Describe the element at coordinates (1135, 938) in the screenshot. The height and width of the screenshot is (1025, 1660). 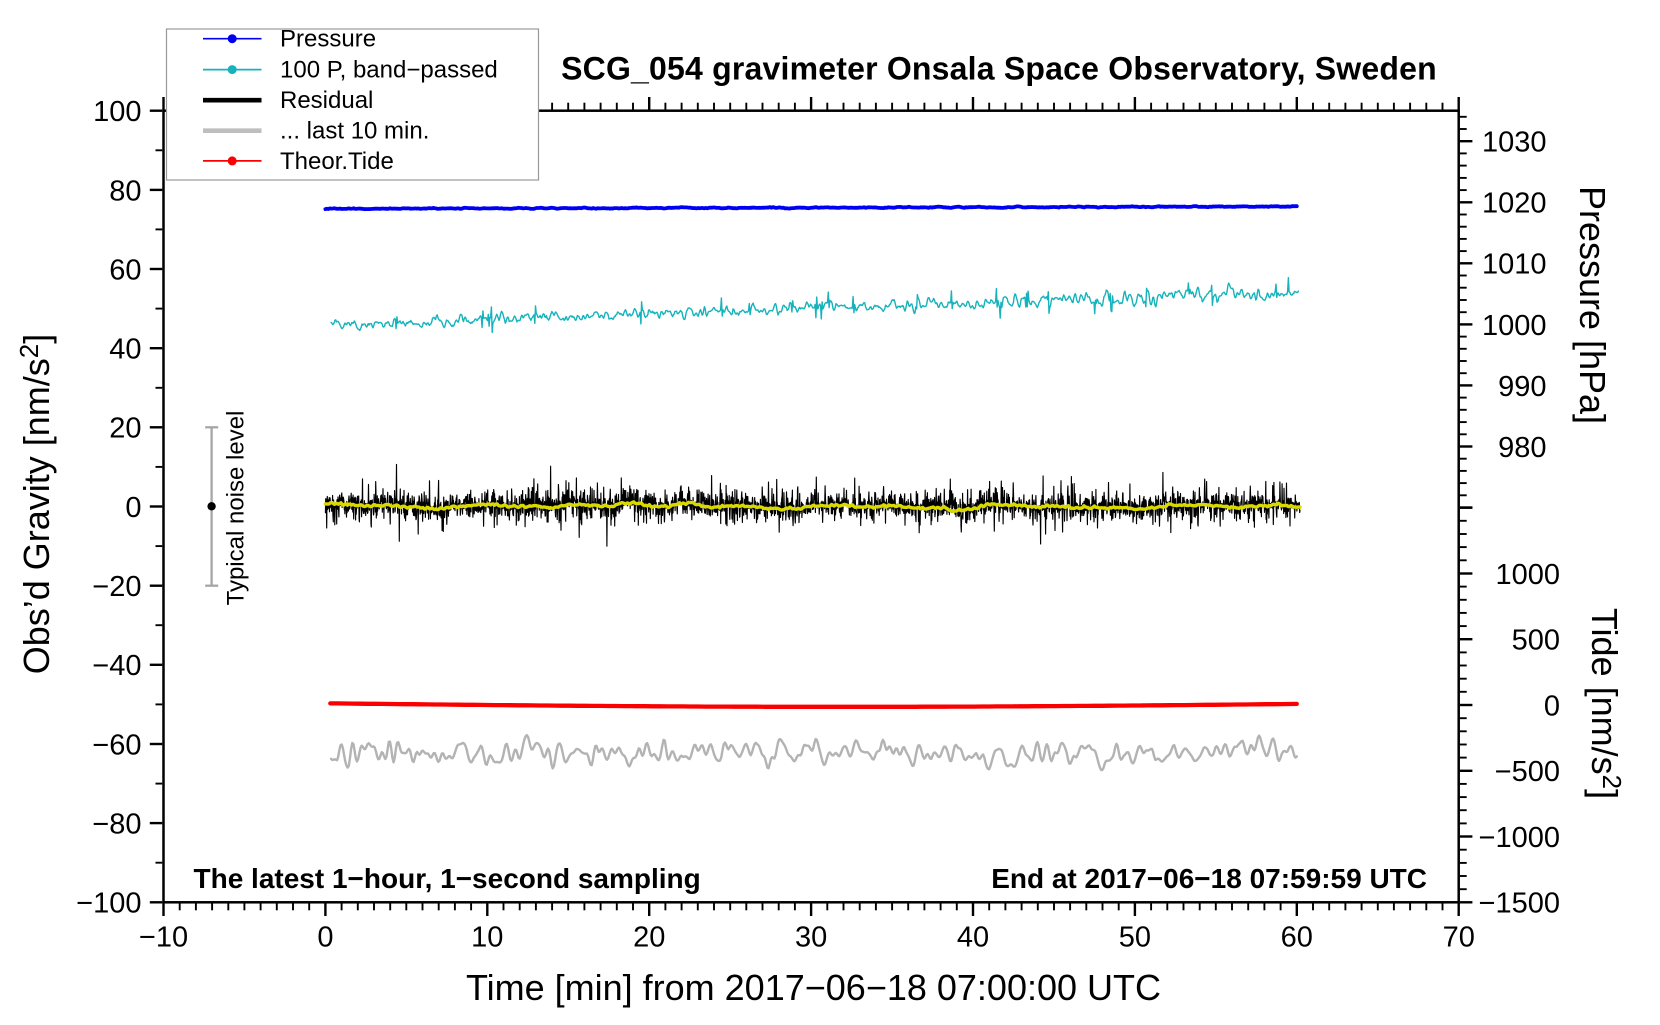
I see `svg-text: 50` at that location.